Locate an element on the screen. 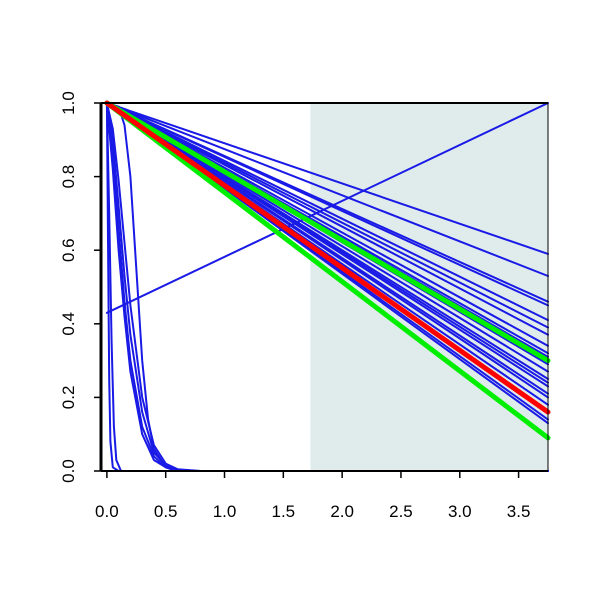  x-tick-label: 3.5 is located at coordinates (519, 511).